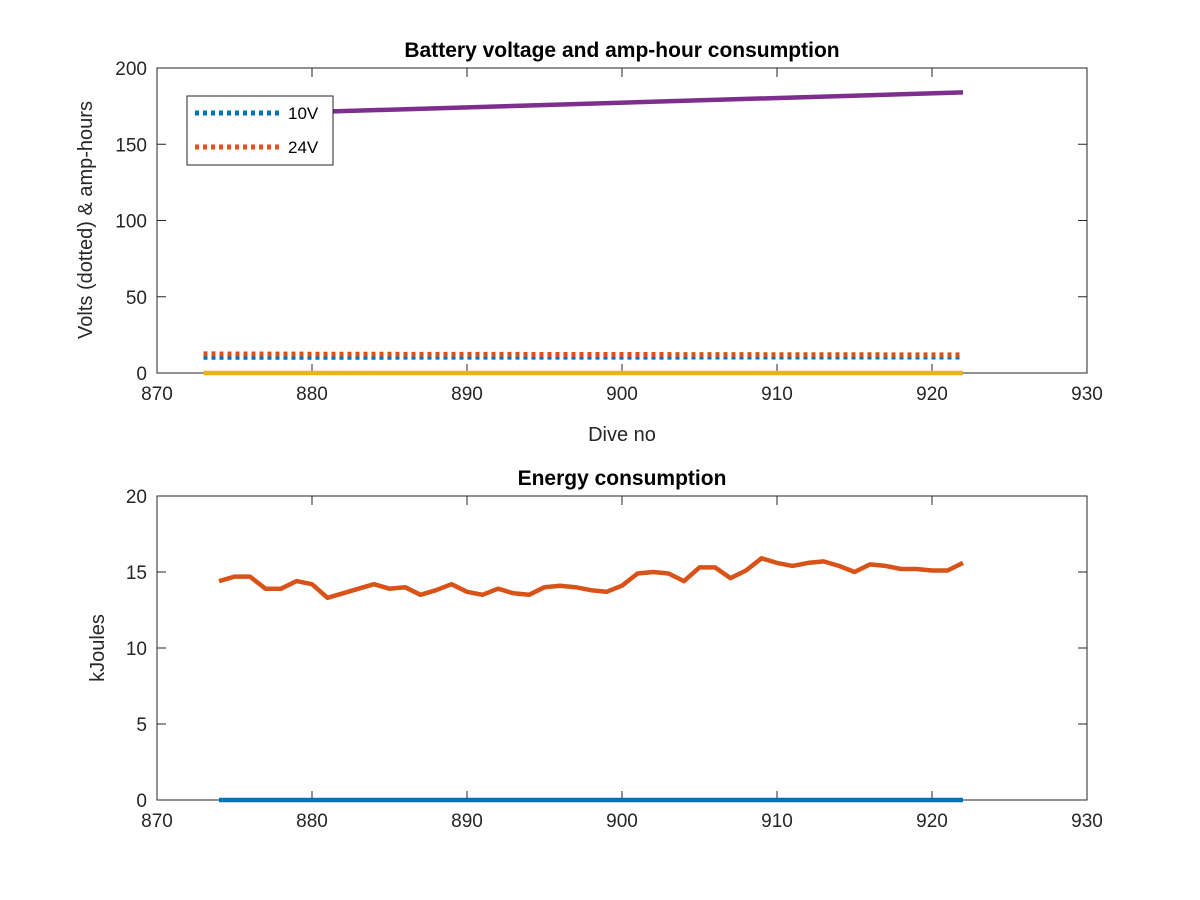  Describe the element at coordinates (303, 147) in the screenshot. I see `legend-label-24v: 24V` at that location.